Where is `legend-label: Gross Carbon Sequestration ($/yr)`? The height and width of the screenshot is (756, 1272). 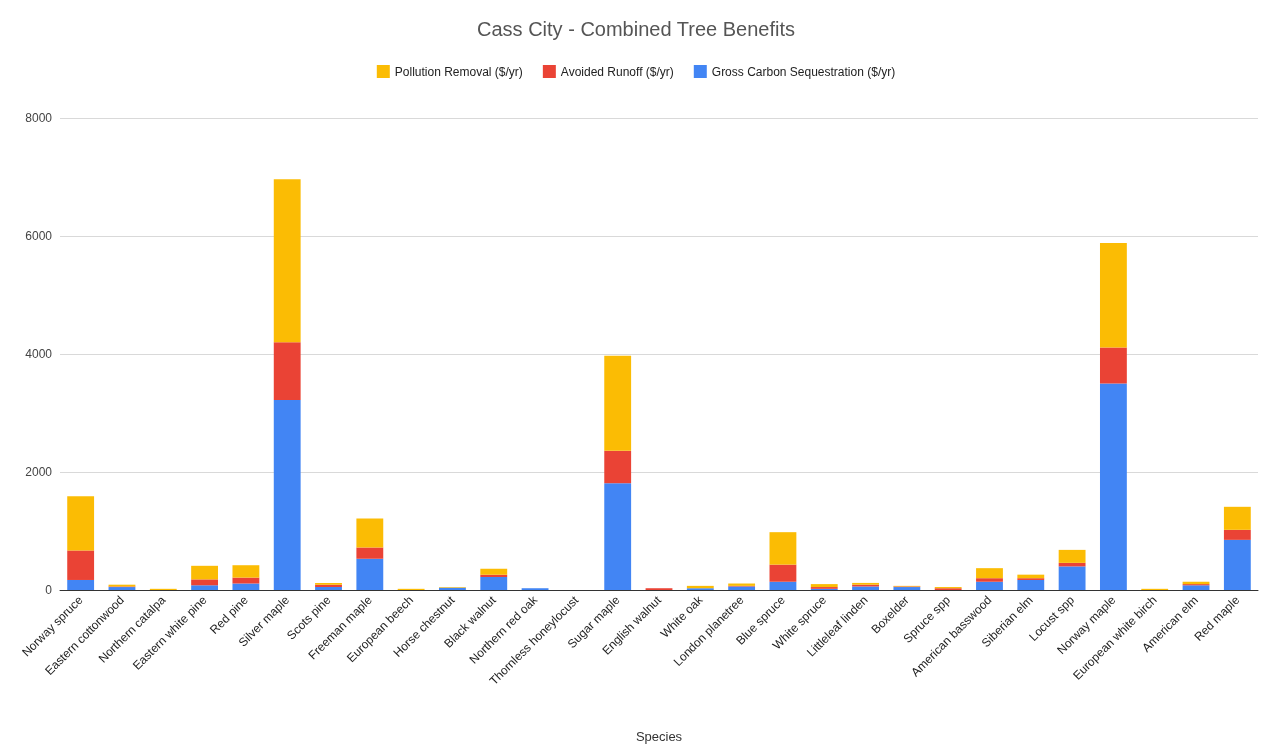 legend-label: Gross Carbon Sequestration ($/yr) is located at coordinates (803, 71).